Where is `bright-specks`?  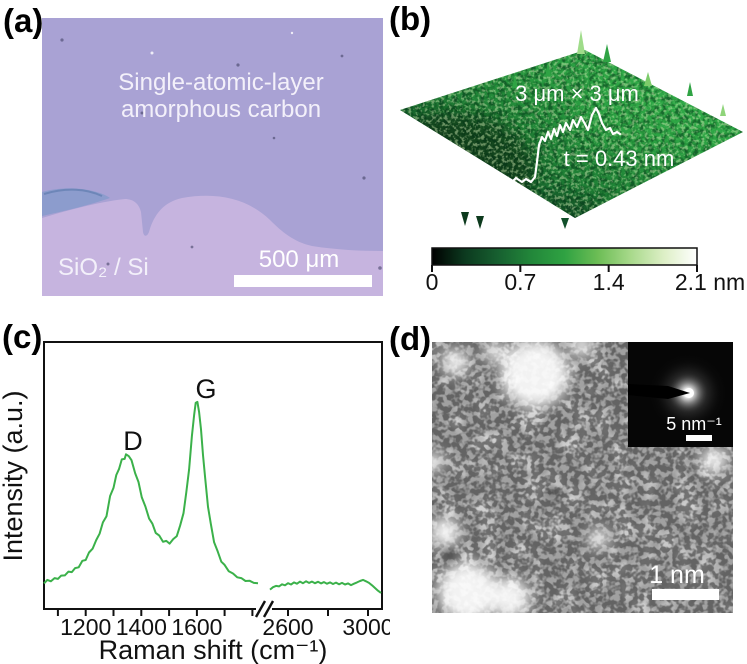 bright-specks is located at coordinates (222, 43).